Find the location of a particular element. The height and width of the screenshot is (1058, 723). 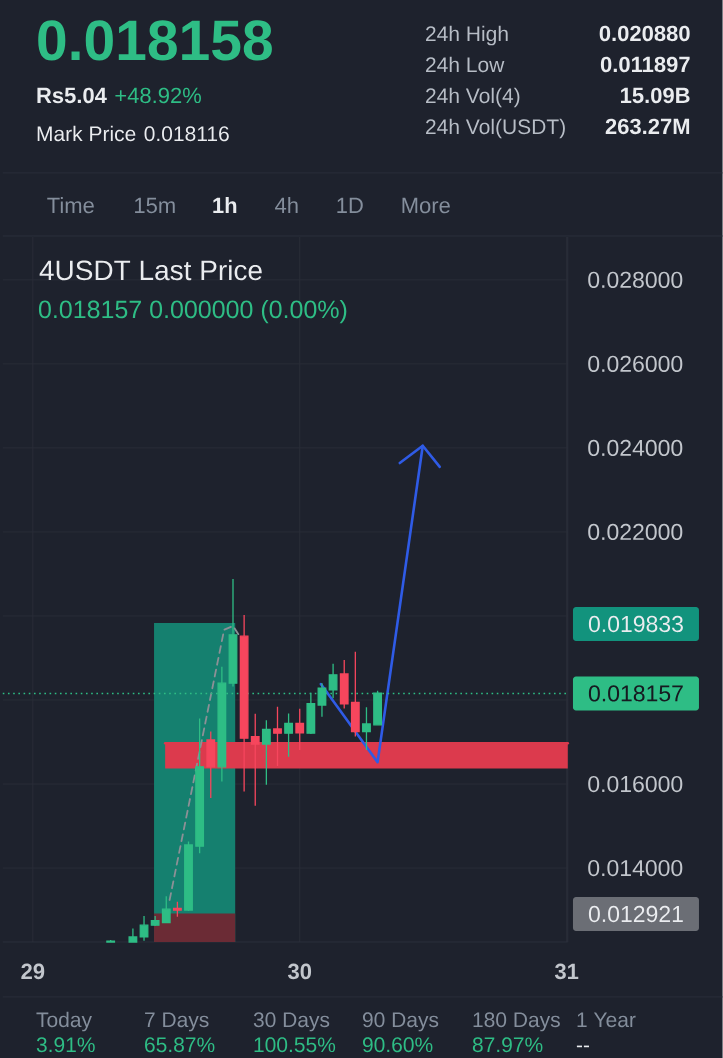

y-tick-label: 0.024000 is located at coordinates (635, 448).